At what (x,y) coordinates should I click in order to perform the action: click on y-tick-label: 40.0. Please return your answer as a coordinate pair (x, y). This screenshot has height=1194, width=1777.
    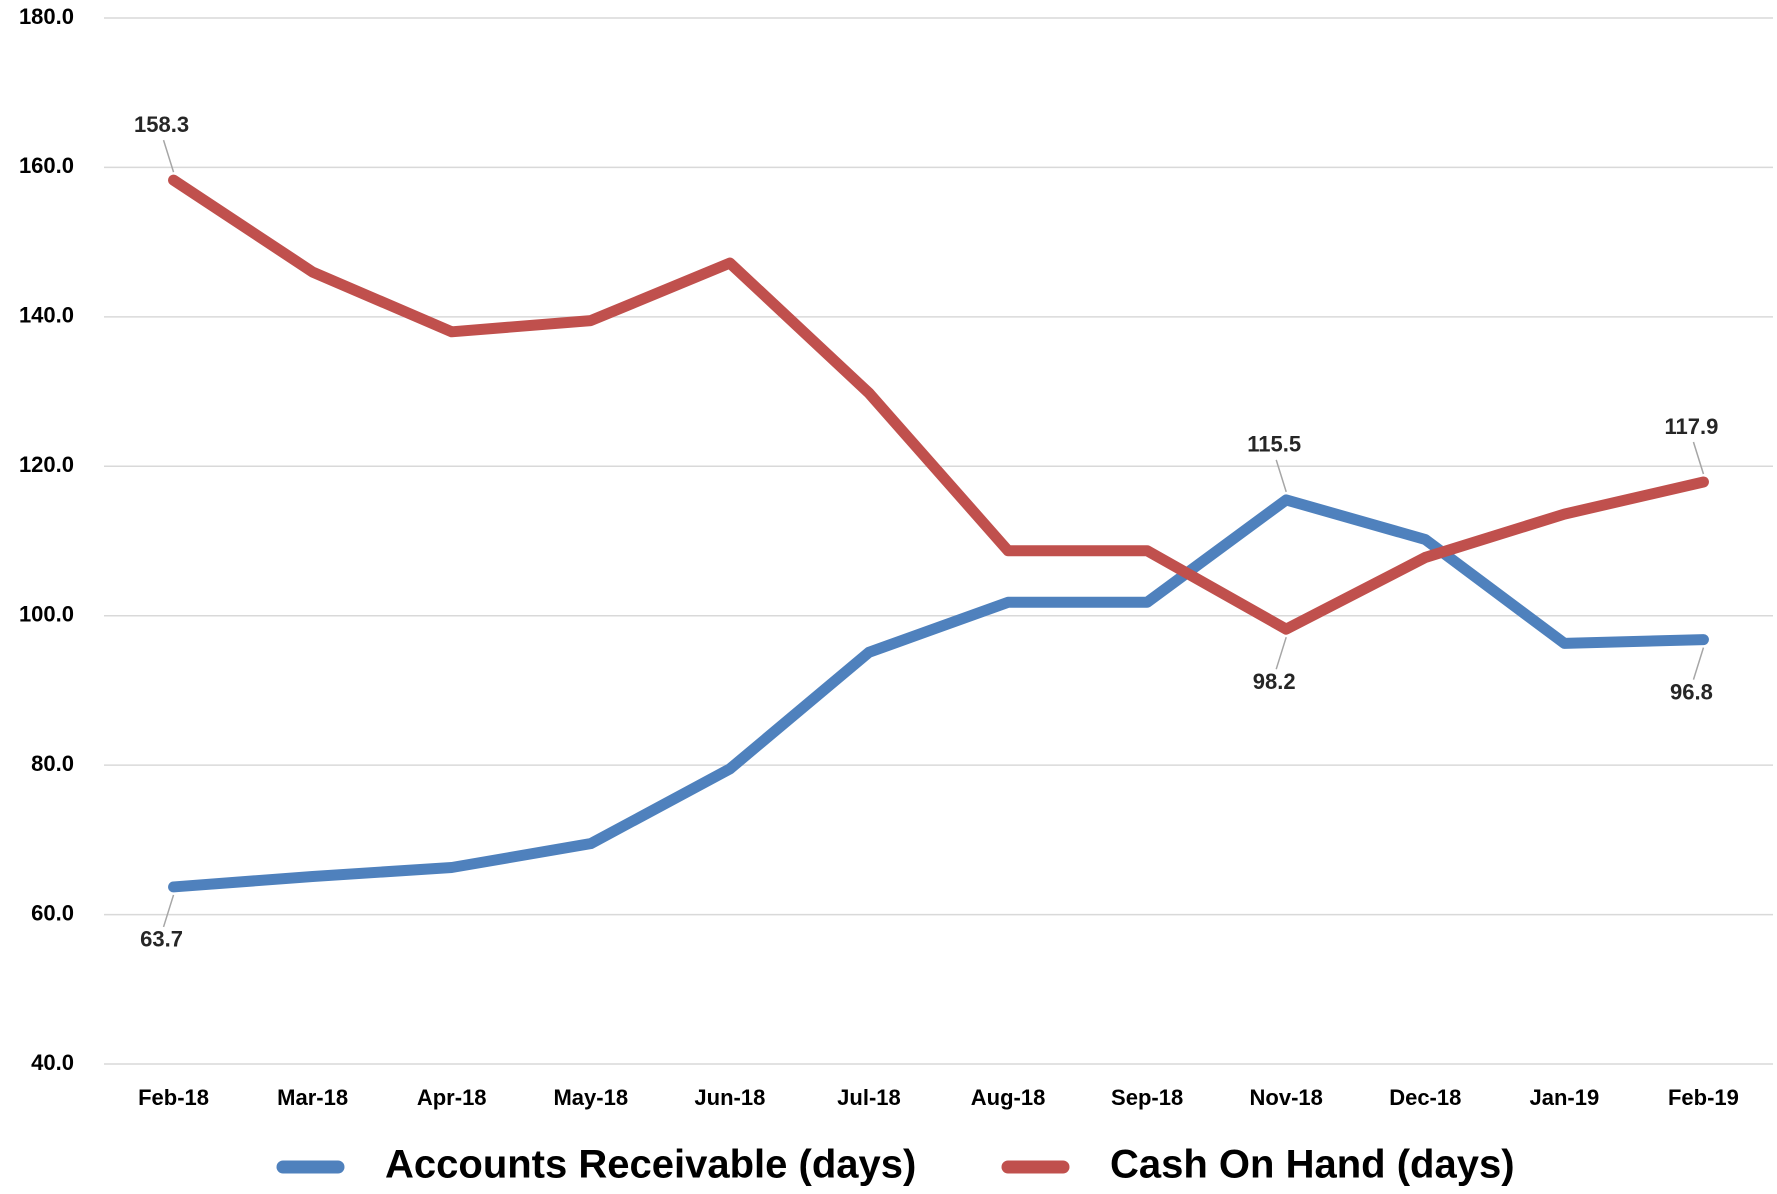
    Looking at the image, I should click on (52, 1062).